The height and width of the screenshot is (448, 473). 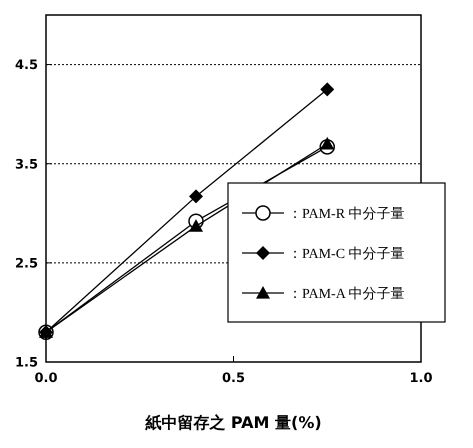 What do you see at coordinates (26, 363) in the screenshot?
I see `y-tick-label: 1.5` at bounding box center [26, 363].